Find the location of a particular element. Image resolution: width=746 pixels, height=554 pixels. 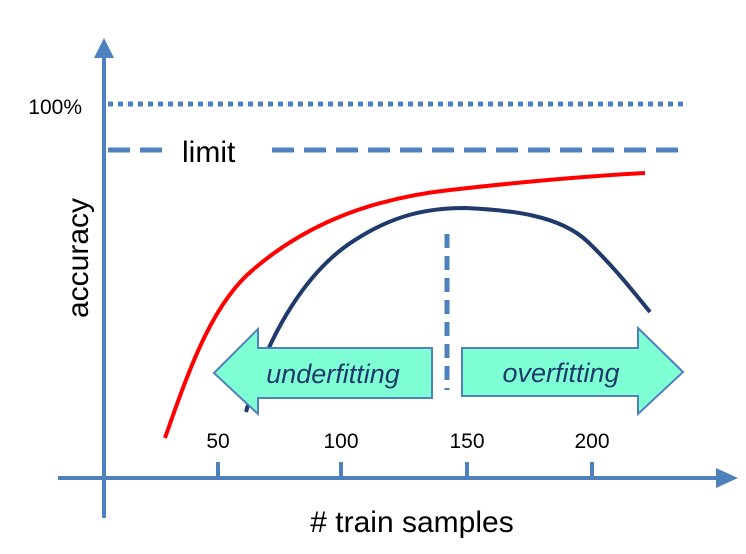

x-axis-title: # train samples is located at coordinates (411, 522).